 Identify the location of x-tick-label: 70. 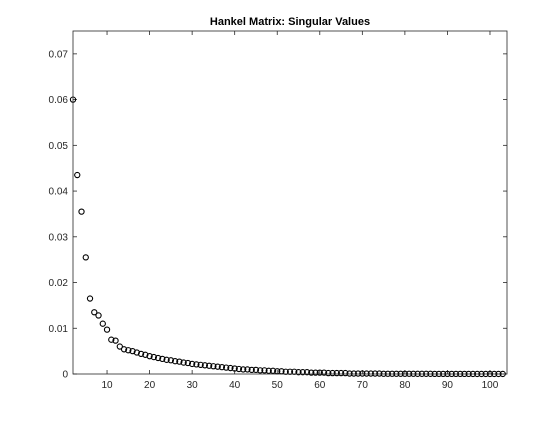
(363, 385).